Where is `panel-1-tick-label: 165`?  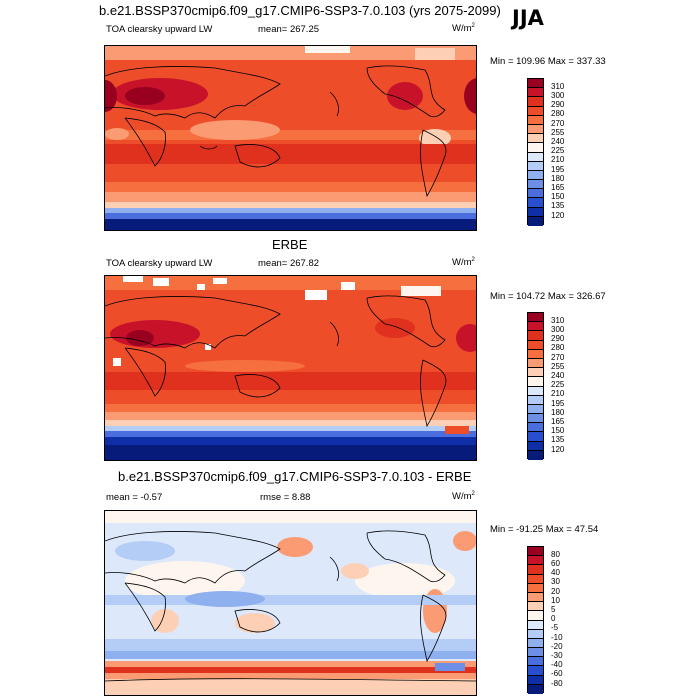 panel-1-tick-label: 165 is located at coordinates (558, 187).